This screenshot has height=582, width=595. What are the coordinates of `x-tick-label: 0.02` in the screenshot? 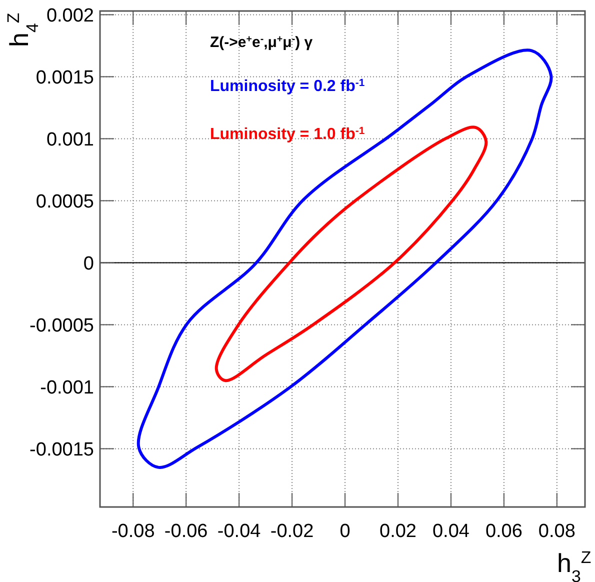 It's located at (398, 531).